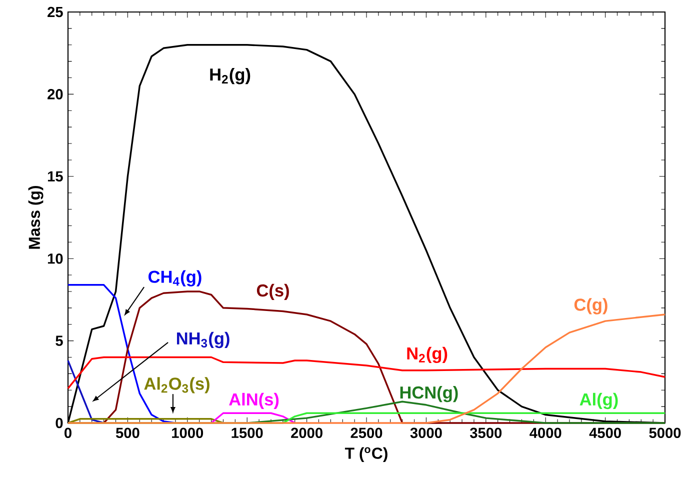 The height and width of the screenshot is (479, 686). I want to click on y-tick-label: 20, so click(55, 94).